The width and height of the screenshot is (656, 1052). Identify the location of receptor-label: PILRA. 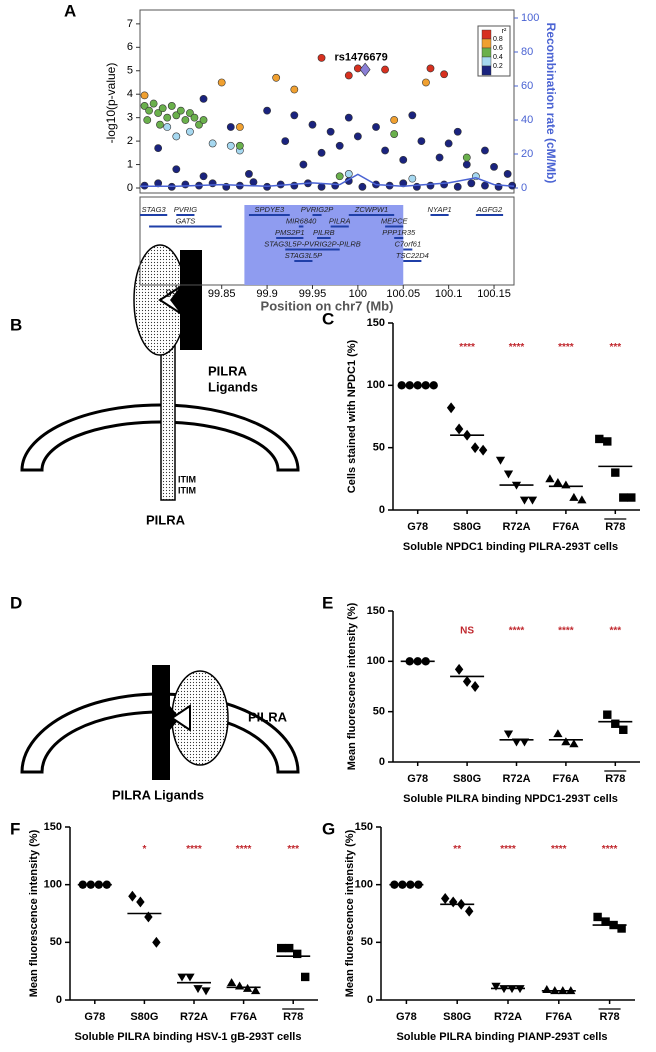
(166, 519).